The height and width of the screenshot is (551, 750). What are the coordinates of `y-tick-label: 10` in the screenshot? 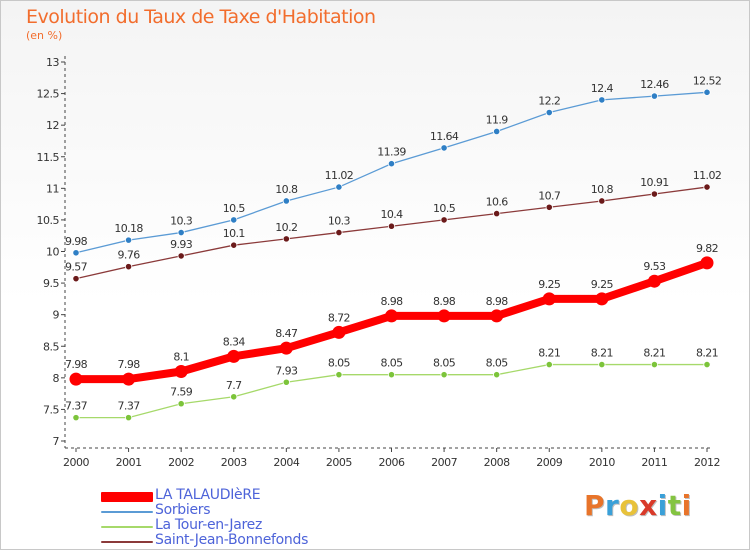 It's located at (52, 252).